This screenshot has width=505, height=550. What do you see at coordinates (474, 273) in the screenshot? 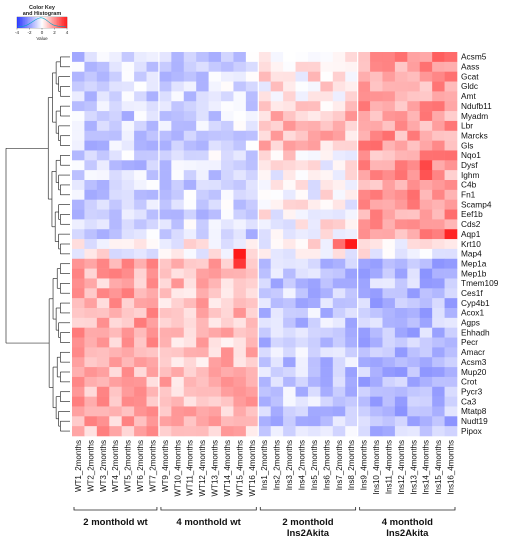
I see `gene-label: Mep1b` at bounding box center [474, 273].